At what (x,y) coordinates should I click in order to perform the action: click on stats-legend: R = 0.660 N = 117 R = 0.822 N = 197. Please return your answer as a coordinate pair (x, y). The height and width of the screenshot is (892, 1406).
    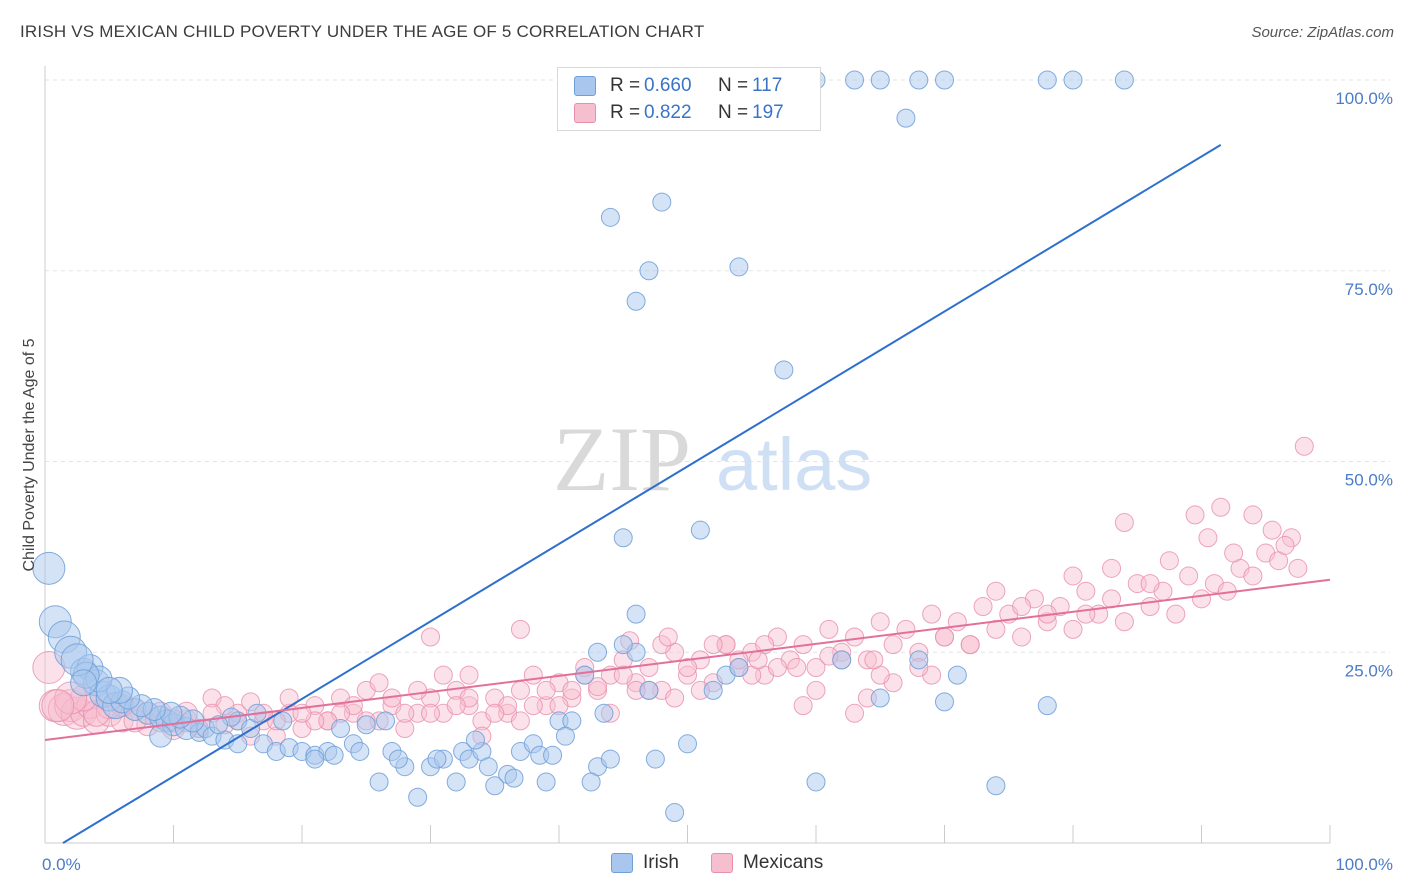
    Looking at the image, I should click on (689, 99).